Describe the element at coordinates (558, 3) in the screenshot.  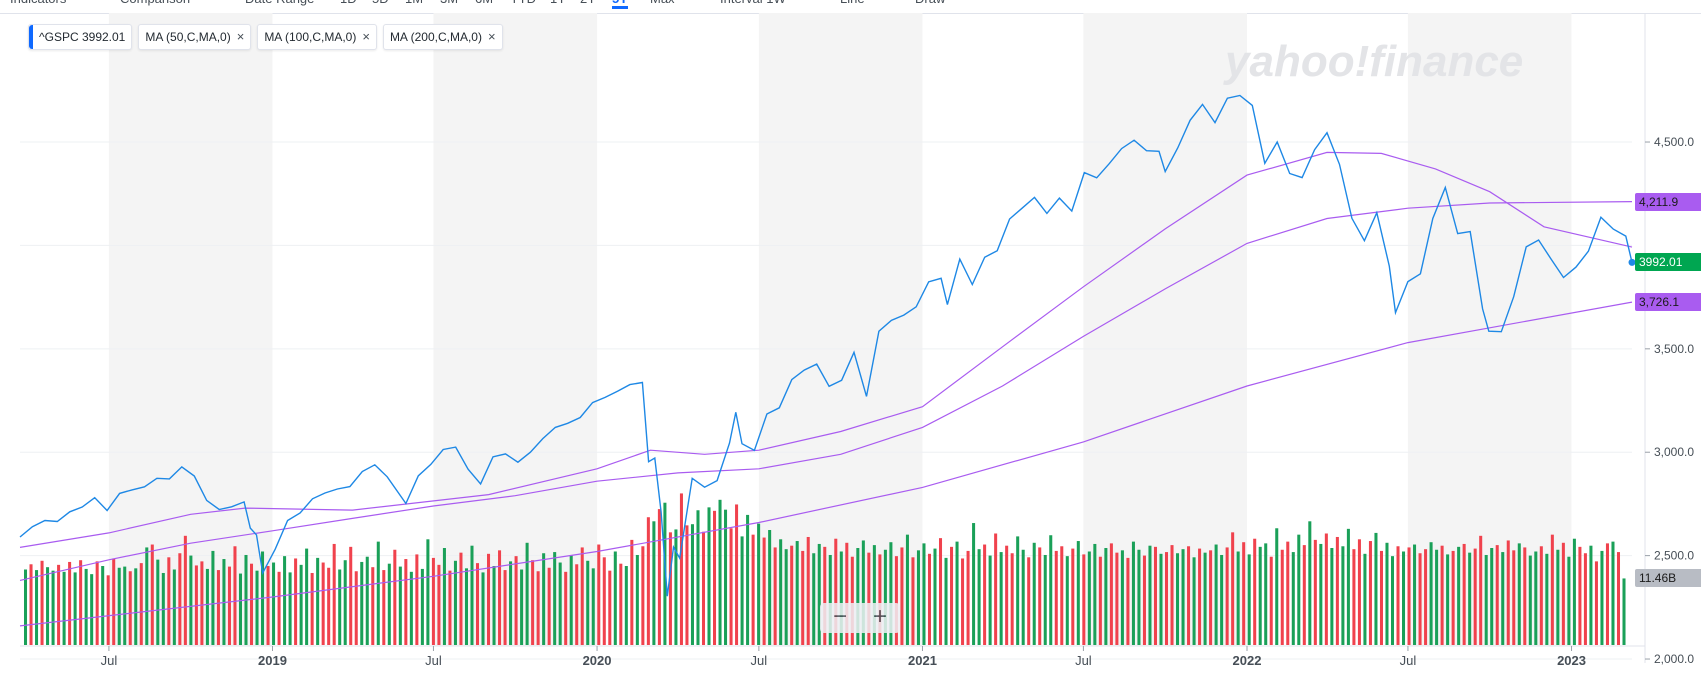
I see `toolbar-item: 1Y` at that location.